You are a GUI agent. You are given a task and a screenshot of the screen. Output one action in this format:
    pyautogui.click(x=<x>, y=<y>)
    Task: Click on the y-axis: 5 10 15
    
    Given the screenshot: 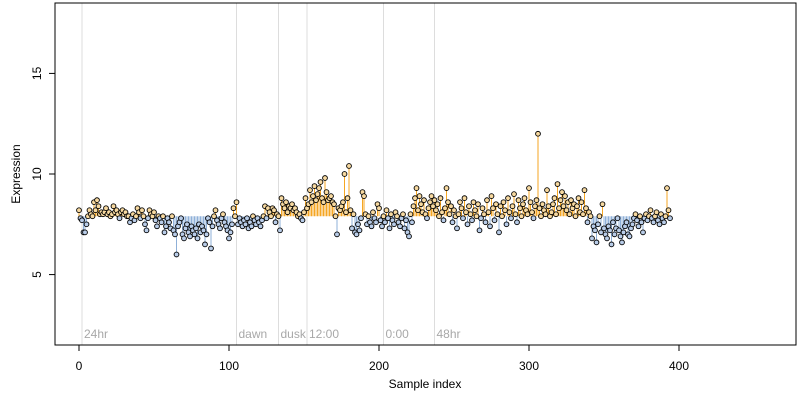 What is the action you would take?
    pyautogui.click(x=42, y=172)
    